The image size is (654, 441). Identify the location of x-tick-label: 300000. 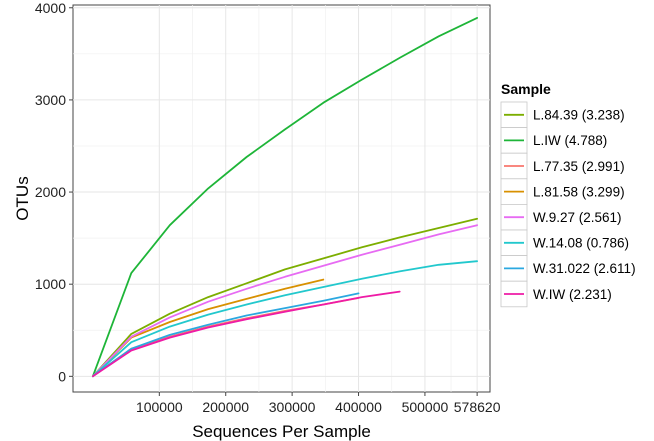
(292, 407).